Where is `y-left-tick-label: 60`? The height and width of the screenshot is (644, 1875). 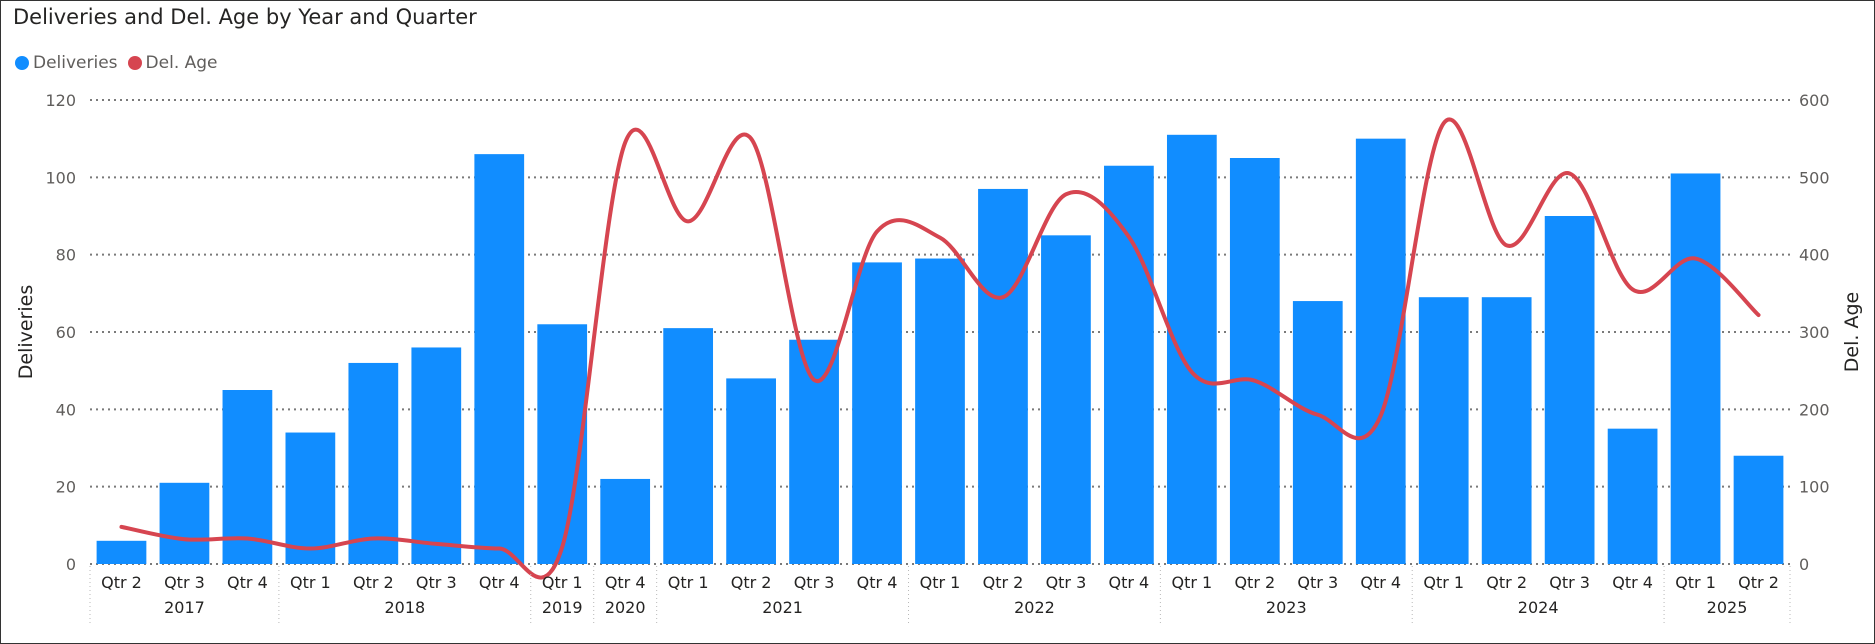
y-left-tick-label: 60 is located at coordinates (66, 332).